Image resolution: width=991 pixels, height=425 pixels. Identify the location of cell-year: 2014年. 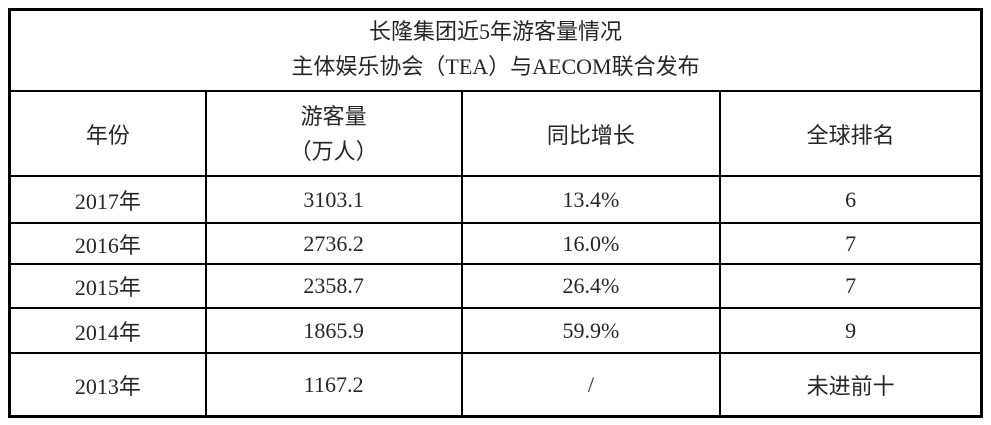
(109, 331).